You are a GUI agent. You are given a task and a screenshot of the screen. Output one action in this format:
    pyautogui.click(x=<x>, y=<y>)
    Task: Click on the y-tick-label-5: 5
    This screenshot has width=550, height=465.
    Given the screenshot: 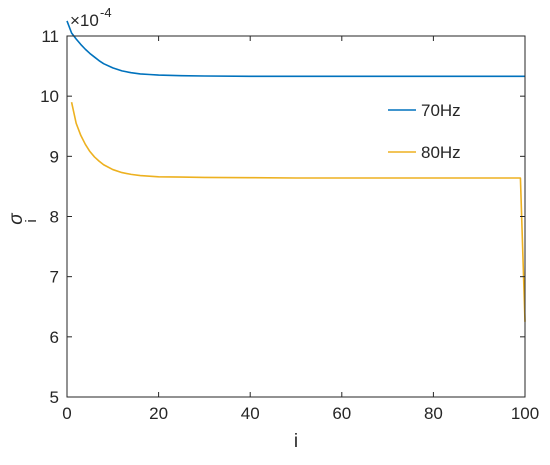 What is the action you would take?
    pyautogui.click(x=54, y=397)
    